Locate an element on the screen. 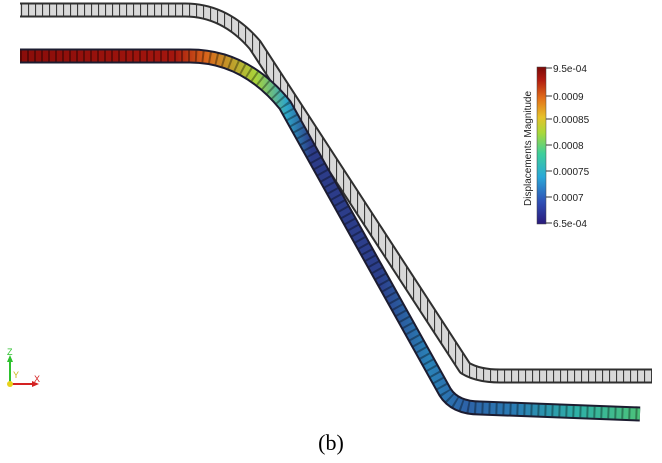 The image size is (662, 463). figure-caption: (b) is located at coordinates (331, 442).